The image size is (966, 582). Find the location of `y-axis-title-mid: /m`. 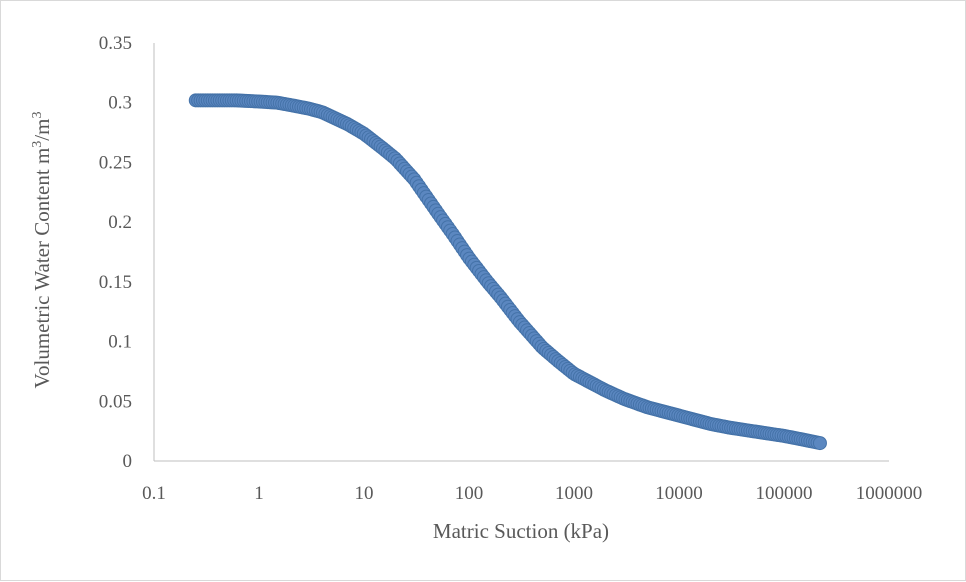

y-axis-title-mid: /m is located at coordinates (42, 130).